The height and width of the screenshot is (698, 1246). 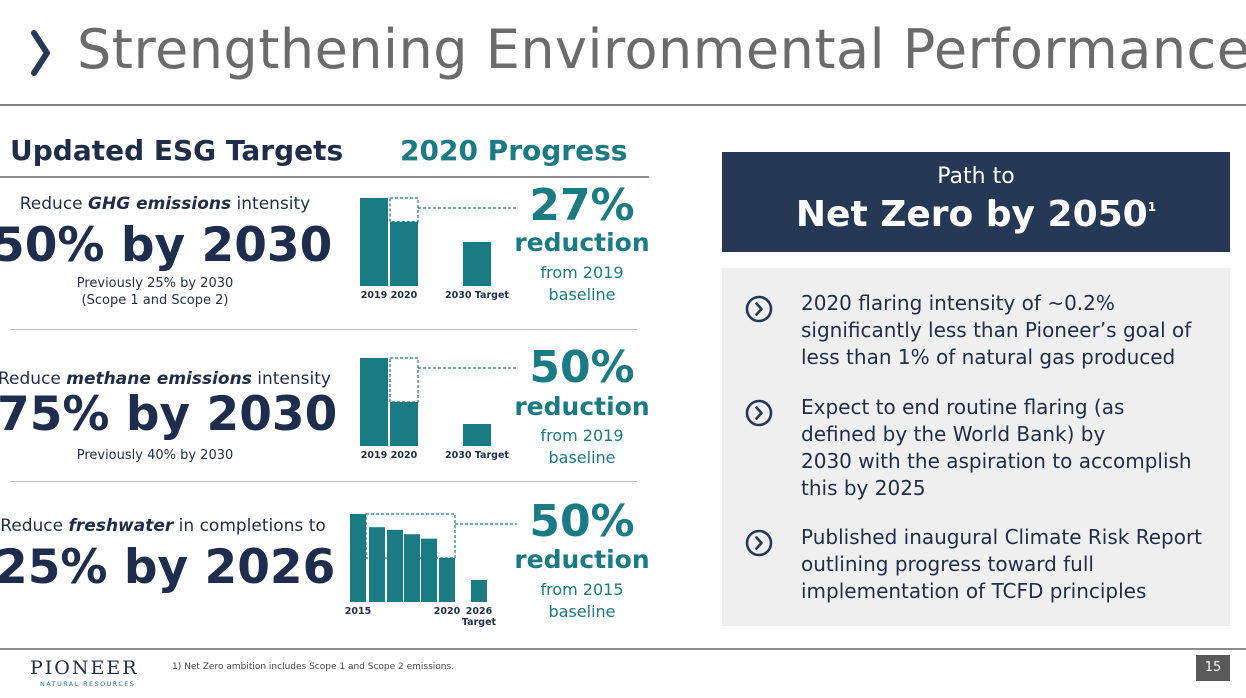 What do you see at coordinates (163, 526) in the screenshot?
I see `target-lead: Reduce freshwater in completions to` at bounding box center [163, 526].